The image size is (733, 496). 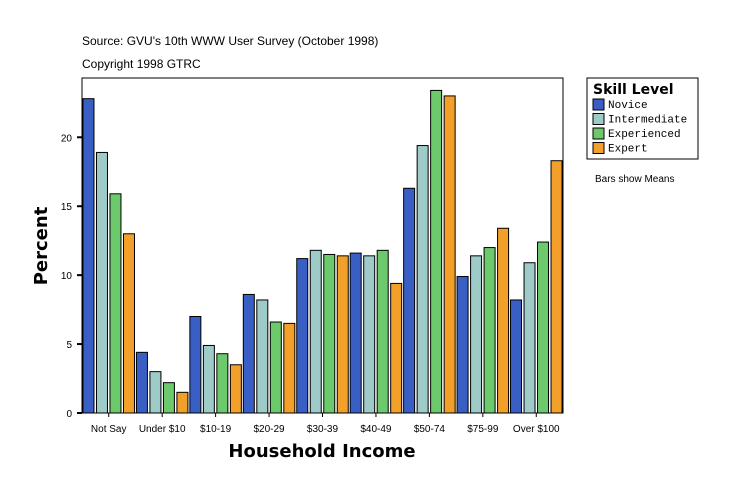 What do you see at coordinates (647, 121) in the screenshot?
I see `legend-label-intermediate: Intermediate` at bounding box center [647, 121].